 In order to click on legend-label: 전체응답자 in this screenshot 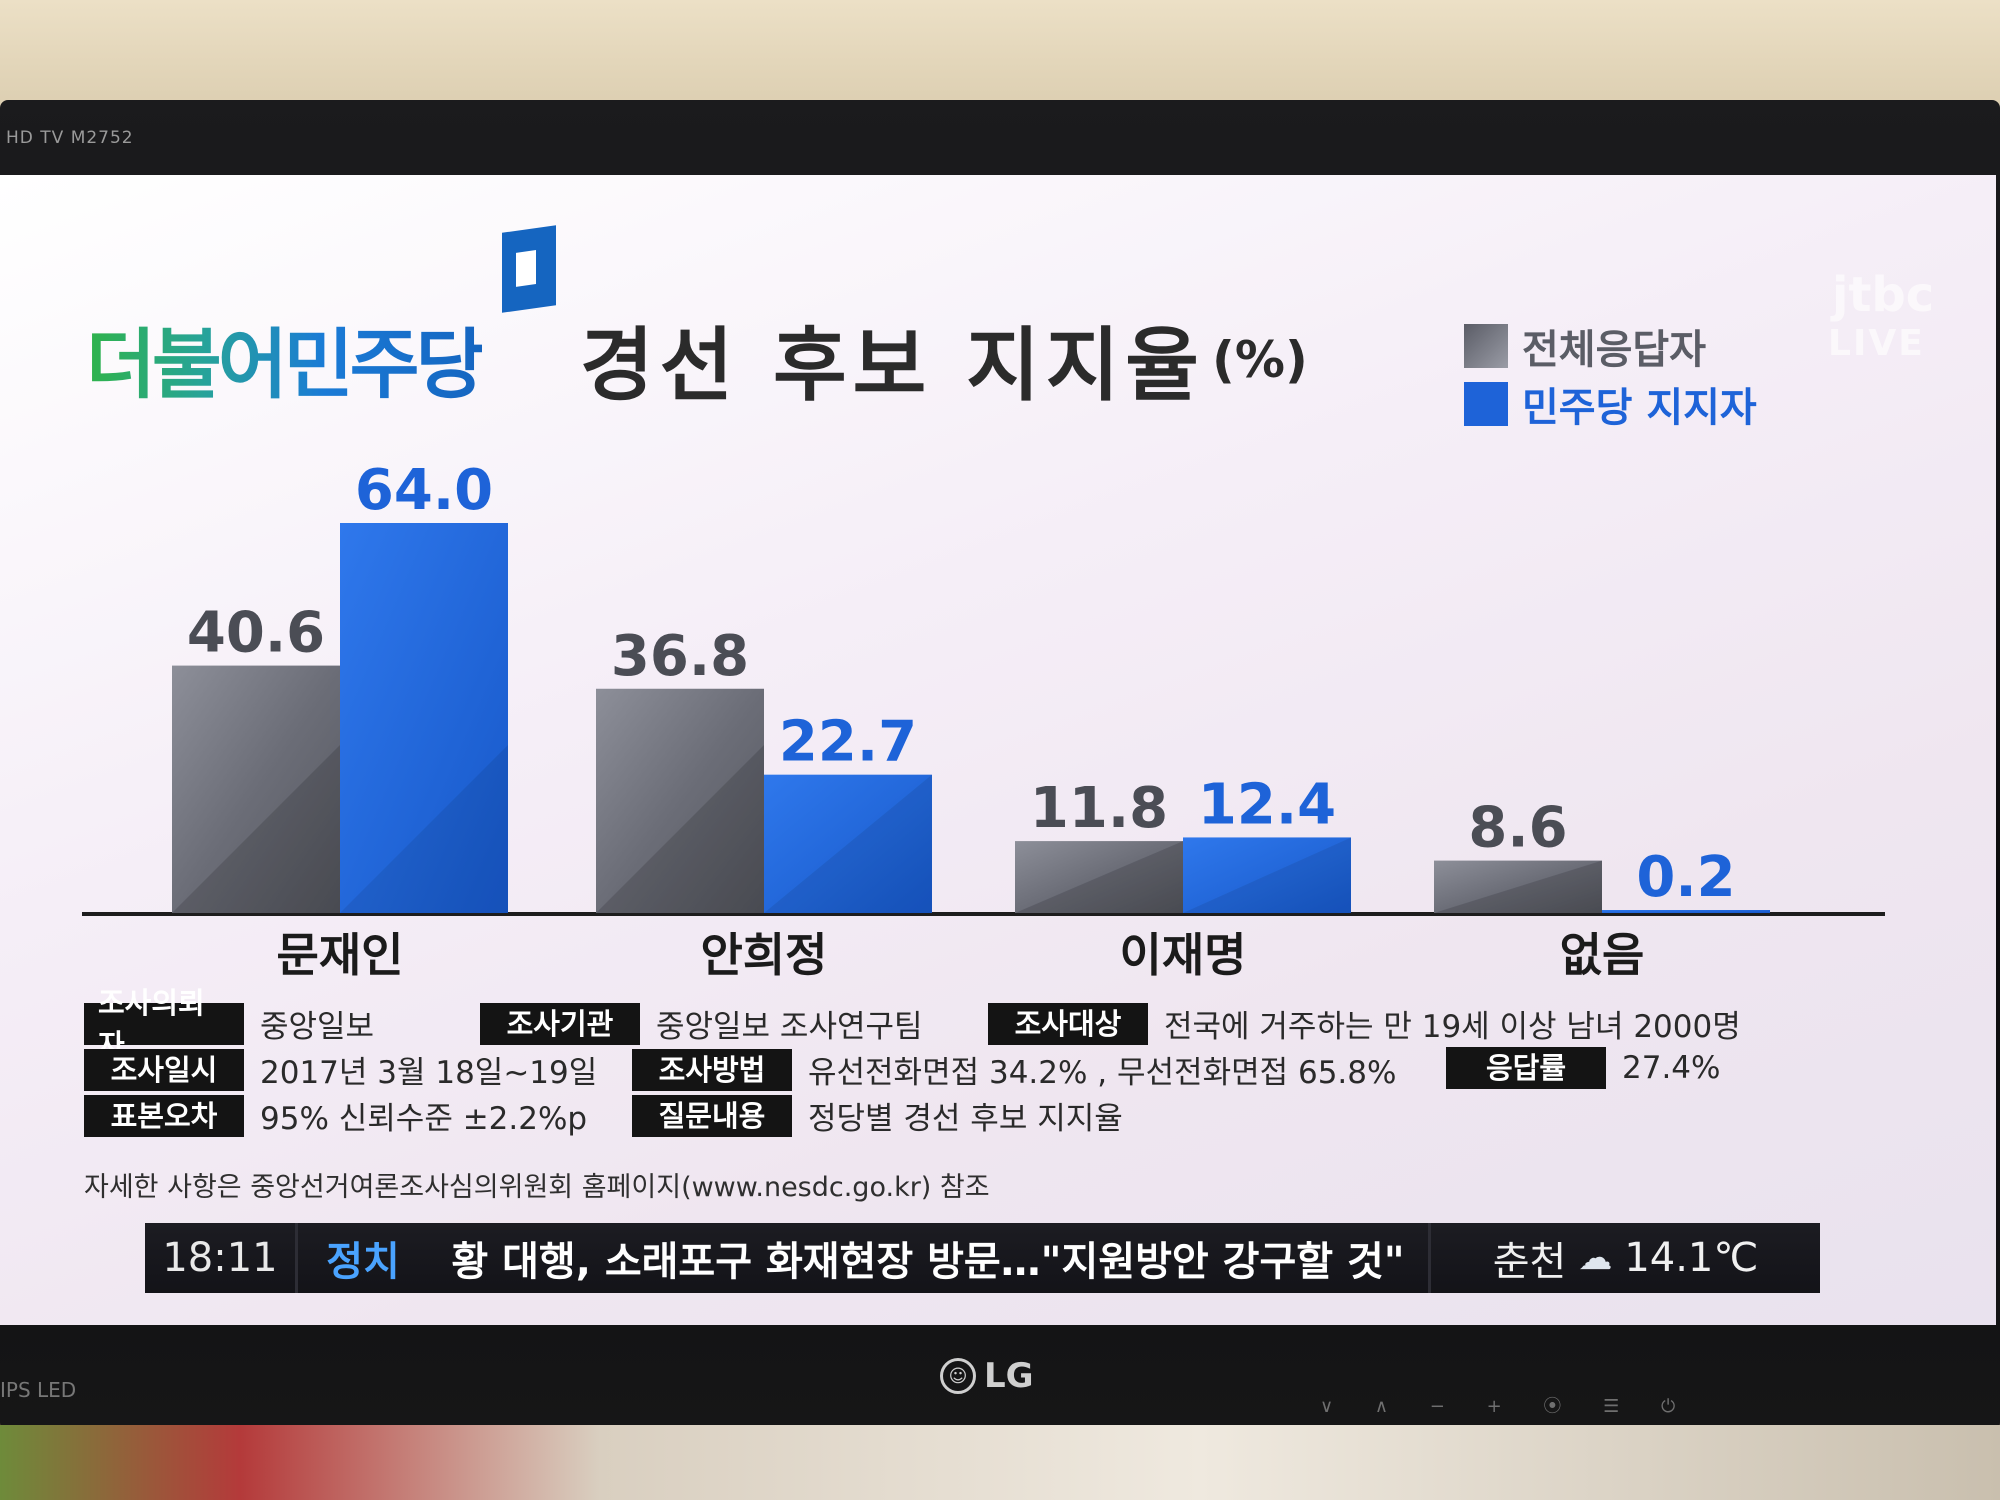, I will do `click(1614, 350)`.